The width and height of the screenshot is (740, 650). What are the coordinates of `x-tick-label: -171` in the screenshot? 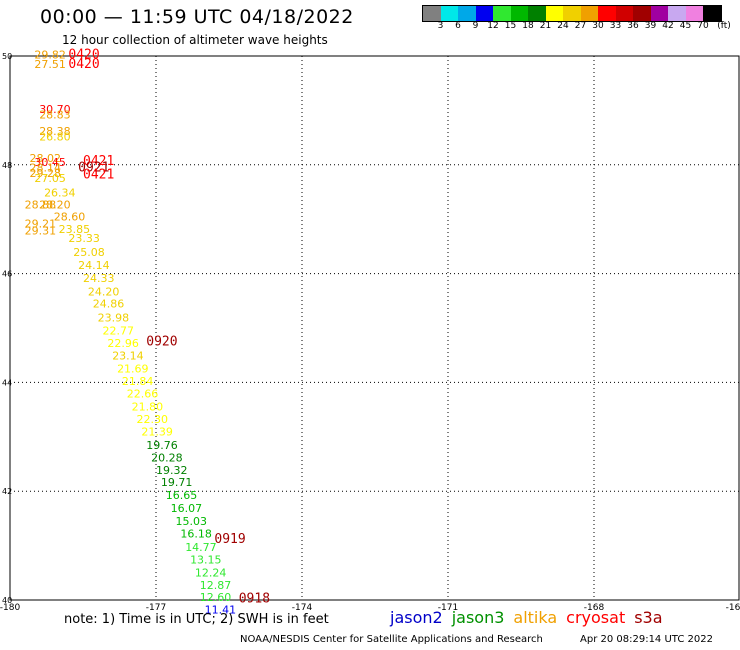 It's located at (448, 608).